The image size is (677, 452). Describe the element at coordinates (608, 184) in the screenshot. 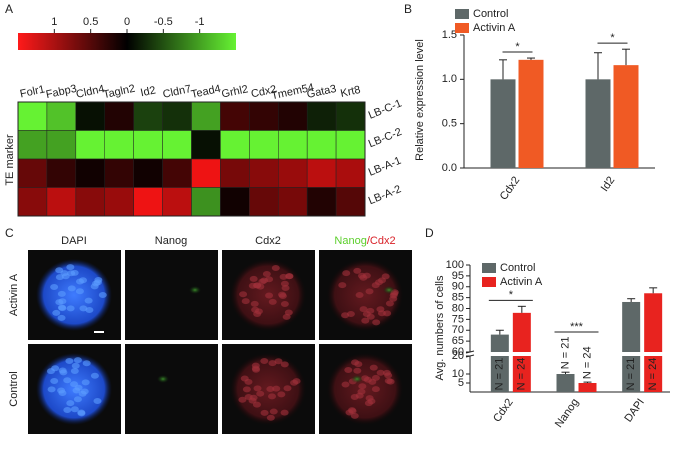

I see `x-tick-label: Id2` at that location.